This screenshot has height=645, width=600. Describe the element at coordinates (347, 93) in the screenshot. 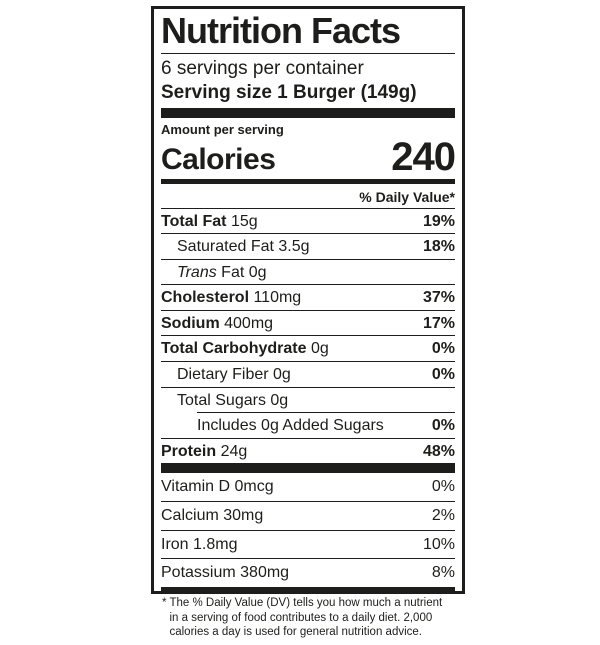

I see `serving-size-value: 1 Burger (149g)` at that location.